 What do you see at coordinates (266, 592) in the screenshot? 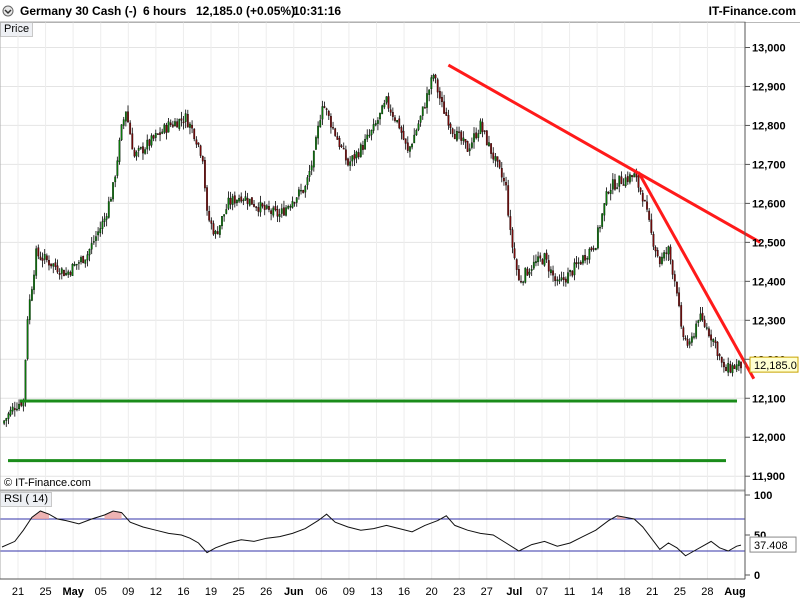
I see `time-tick-label: 26` at bounding box center [266, 592].